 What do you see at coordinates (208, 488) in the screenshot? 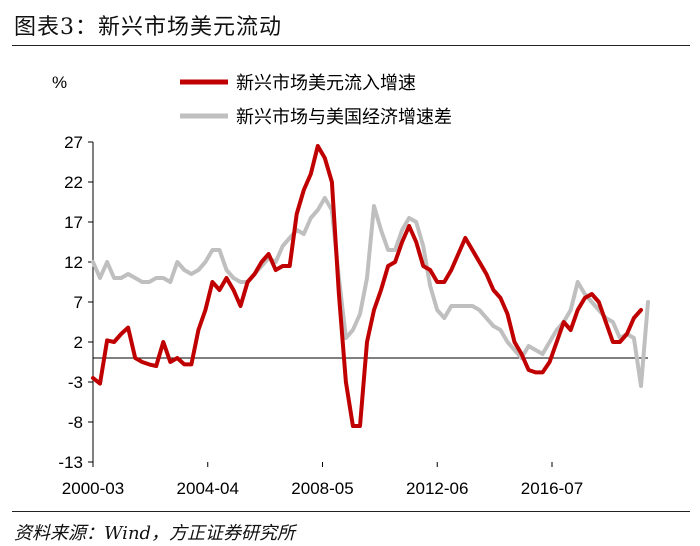
I see `x-tick-label: 2004-04` at bounding box center [208, 488].